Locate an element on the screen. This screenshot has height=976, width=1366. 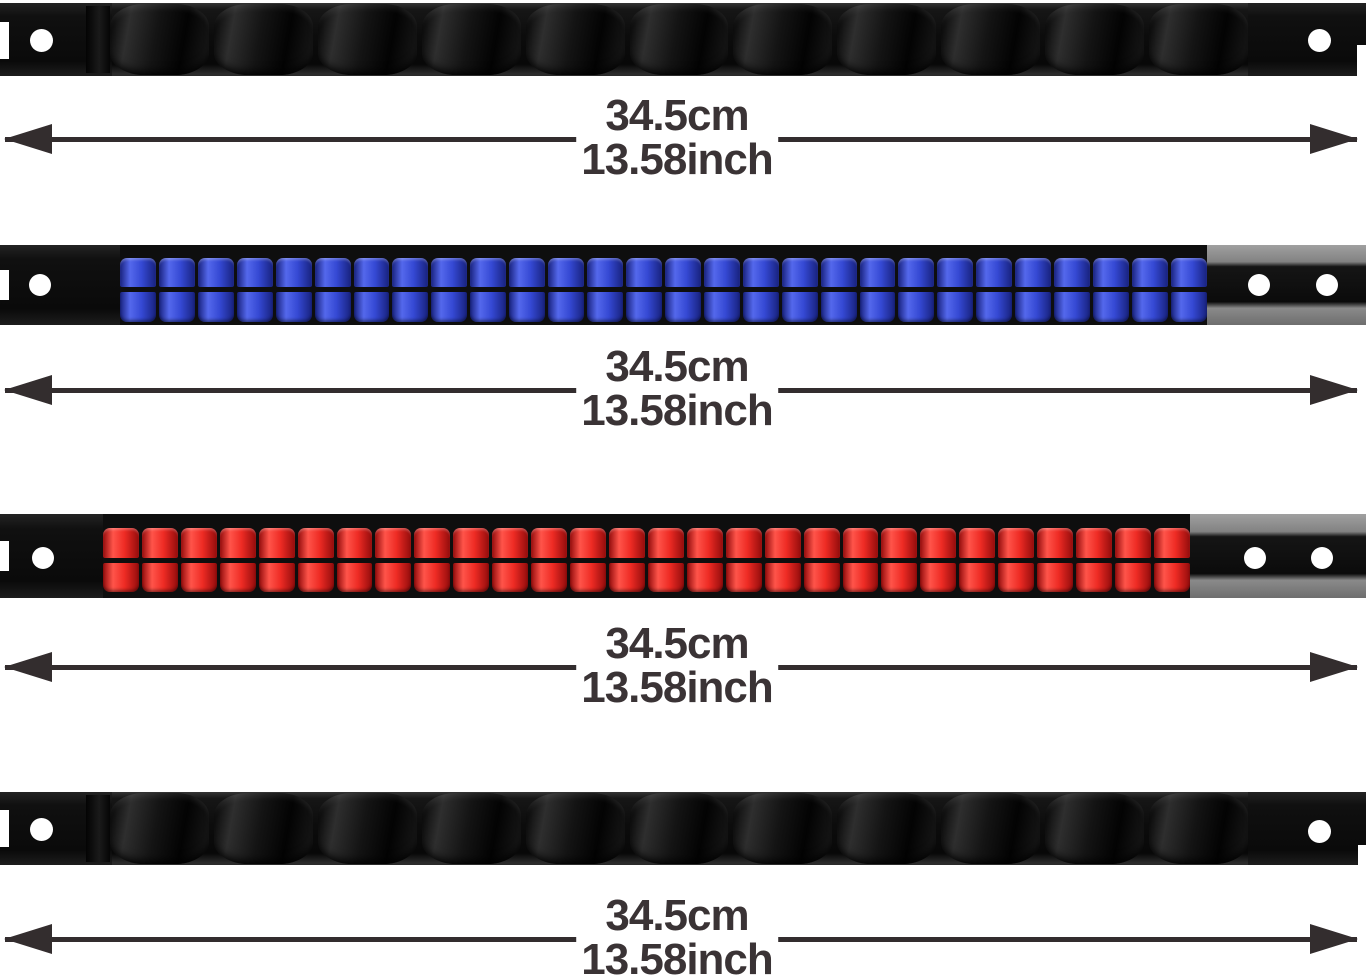
arrow-right-icon is located at coordinates (1334, 939).